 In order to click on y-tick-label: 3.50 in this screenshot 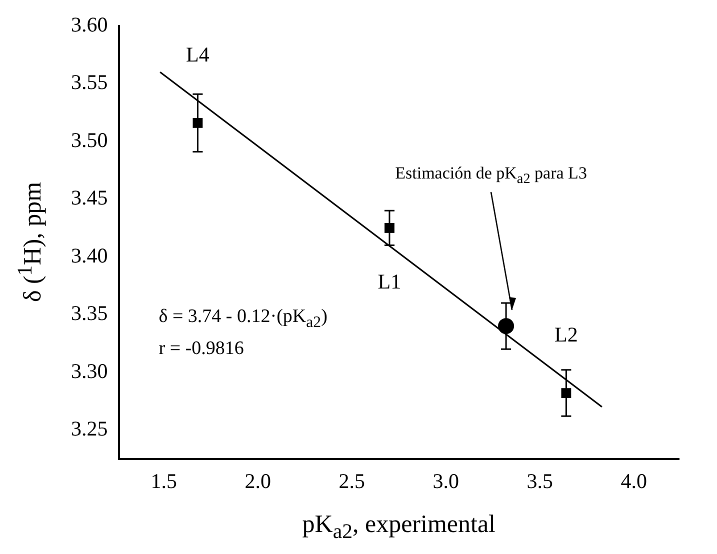, I will do `click(89, 140)`.